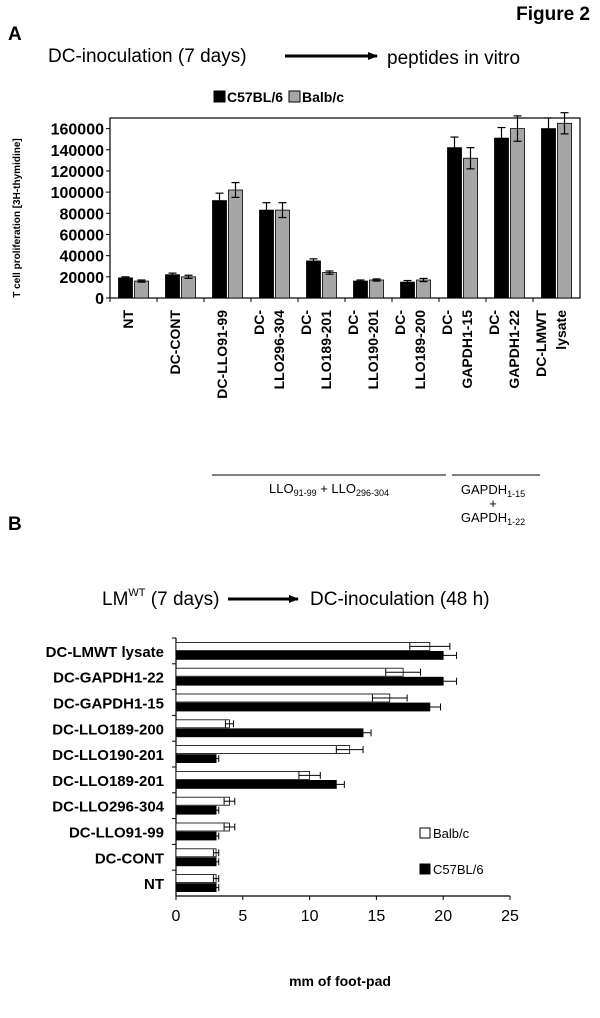 The height and width of the screenshot is (1018, 600). I want to click on panel-b-protocol-lm: LM, so click(115, 599).